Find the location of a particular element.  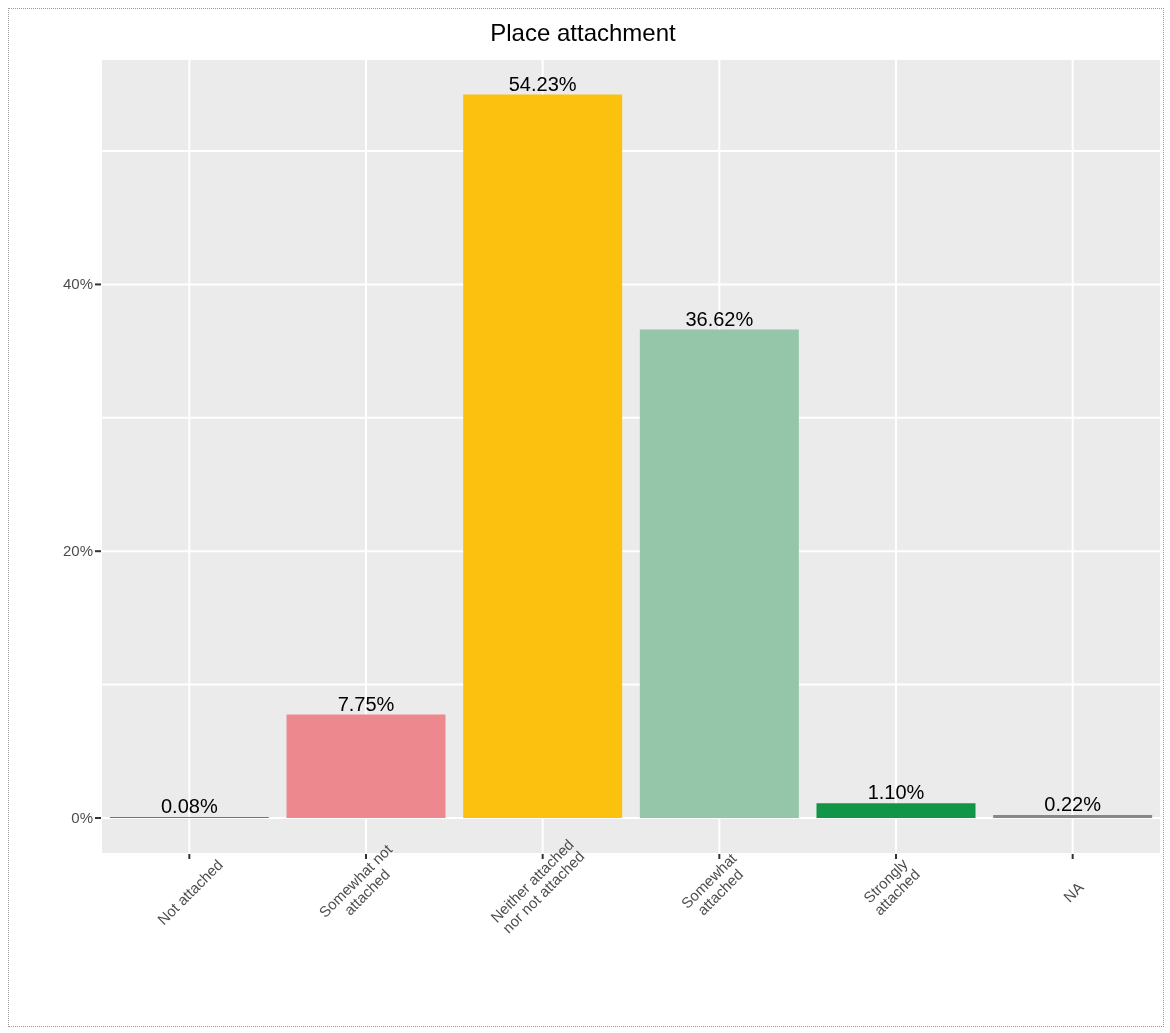

data-label: 1.10% is located at coordinates (896, 792).